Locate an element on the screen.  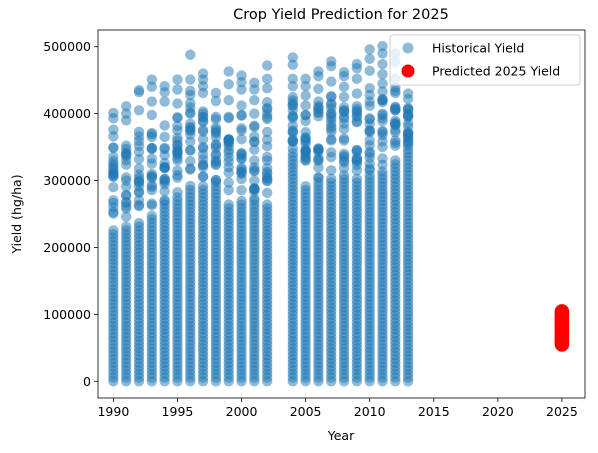
y-tick-label: 300000 is located at coordinates (67, 180).